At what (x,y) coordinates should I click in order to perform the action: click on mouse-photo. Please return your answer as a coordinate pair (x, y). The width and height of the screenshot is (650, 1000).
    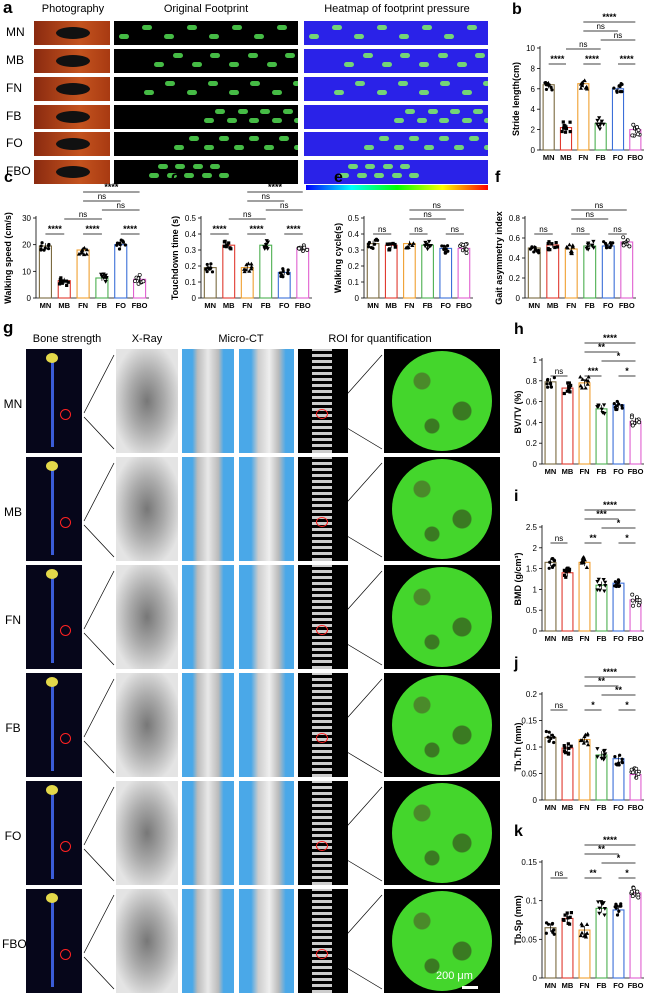
    Looking at the image, I should click on (72, 172).